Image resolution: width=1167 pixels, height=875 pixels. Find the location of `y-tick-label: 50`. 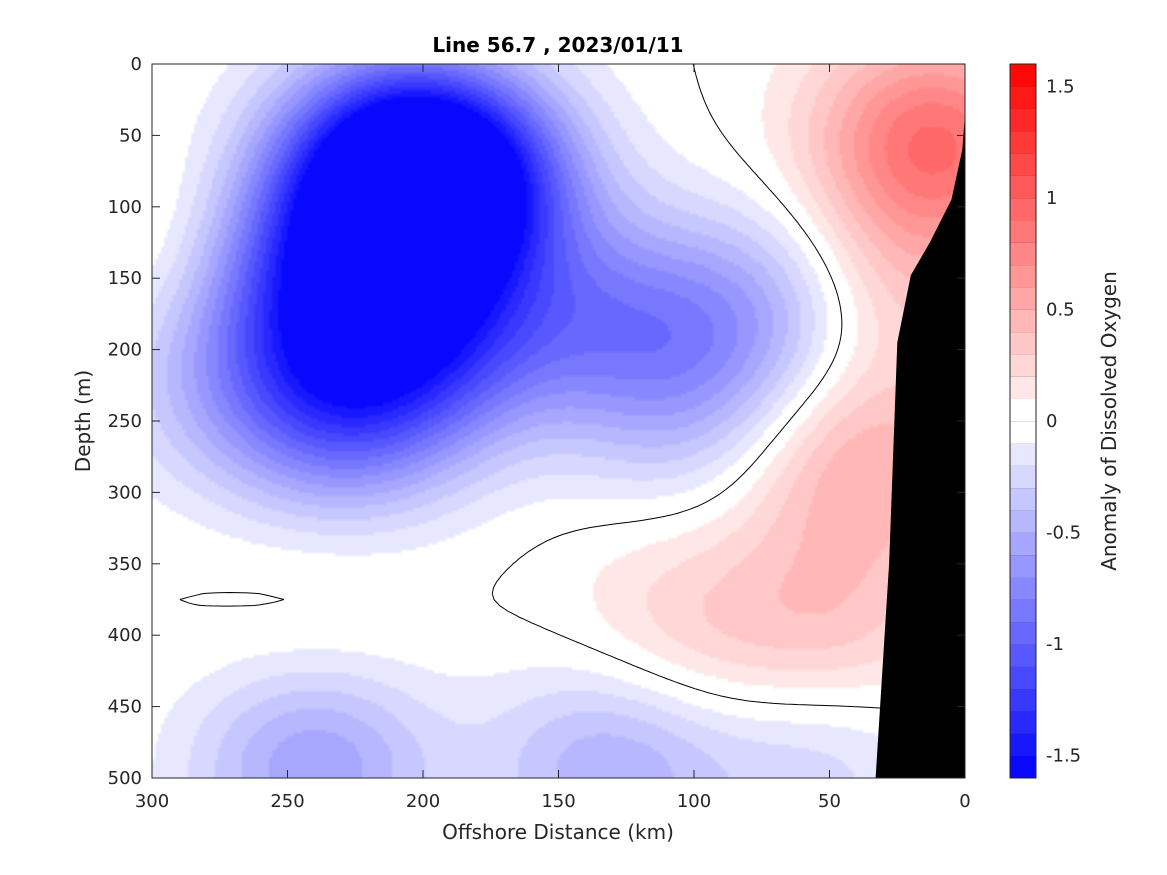

y-tick-label: 50 is located at coordinates (130, 135).